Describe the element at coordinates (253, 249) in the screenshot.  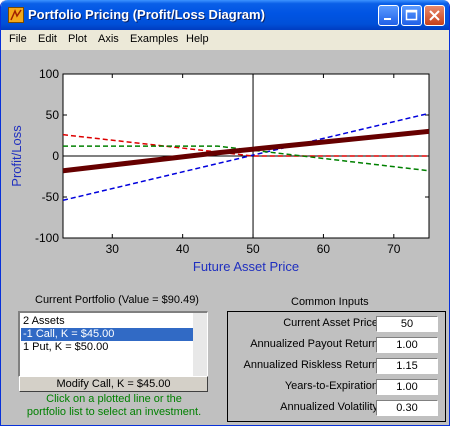
I see `x-tick-label: 50` at that location.